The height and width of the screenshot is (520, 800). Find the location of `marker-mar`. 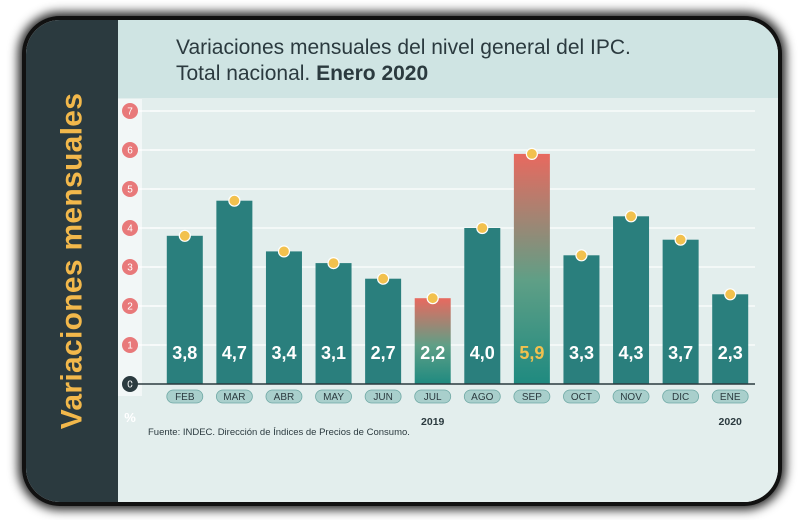

marker-mar is located at coordinates (234, 200).